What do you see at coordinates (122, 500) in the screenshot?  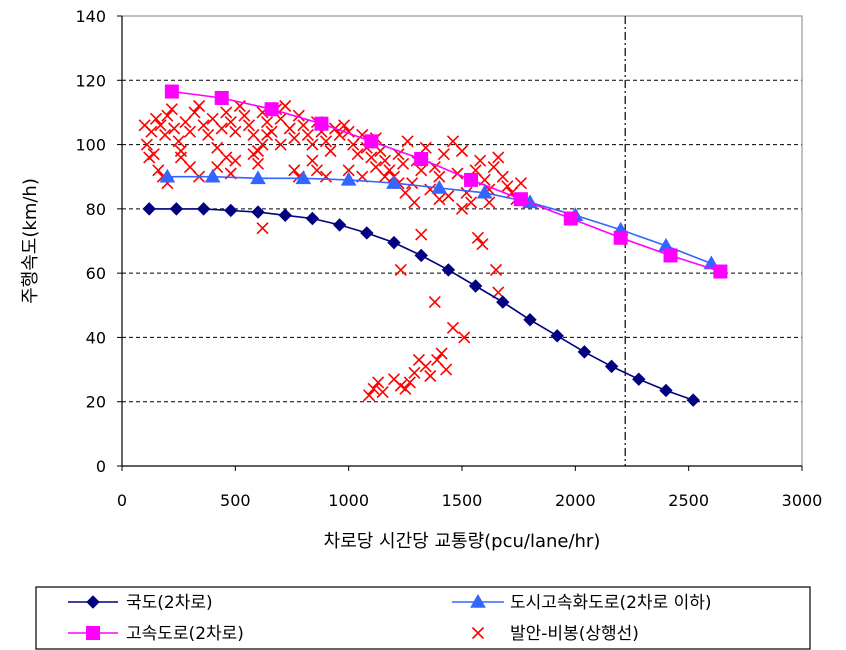 I see `x-tick-label-0: 0` at bounding box center [122, 500].